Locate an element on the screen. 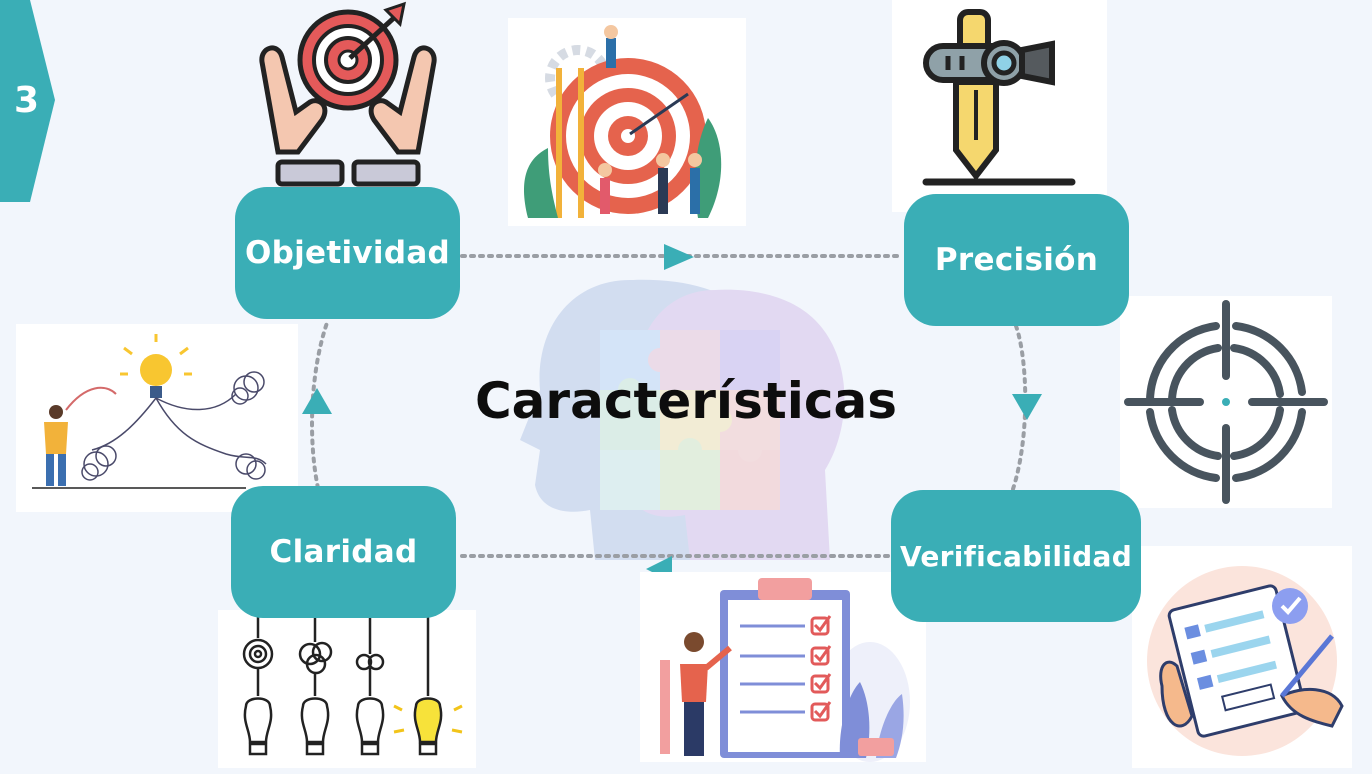  node-claridad-label: Claridad is located at coordinates (343, 552).